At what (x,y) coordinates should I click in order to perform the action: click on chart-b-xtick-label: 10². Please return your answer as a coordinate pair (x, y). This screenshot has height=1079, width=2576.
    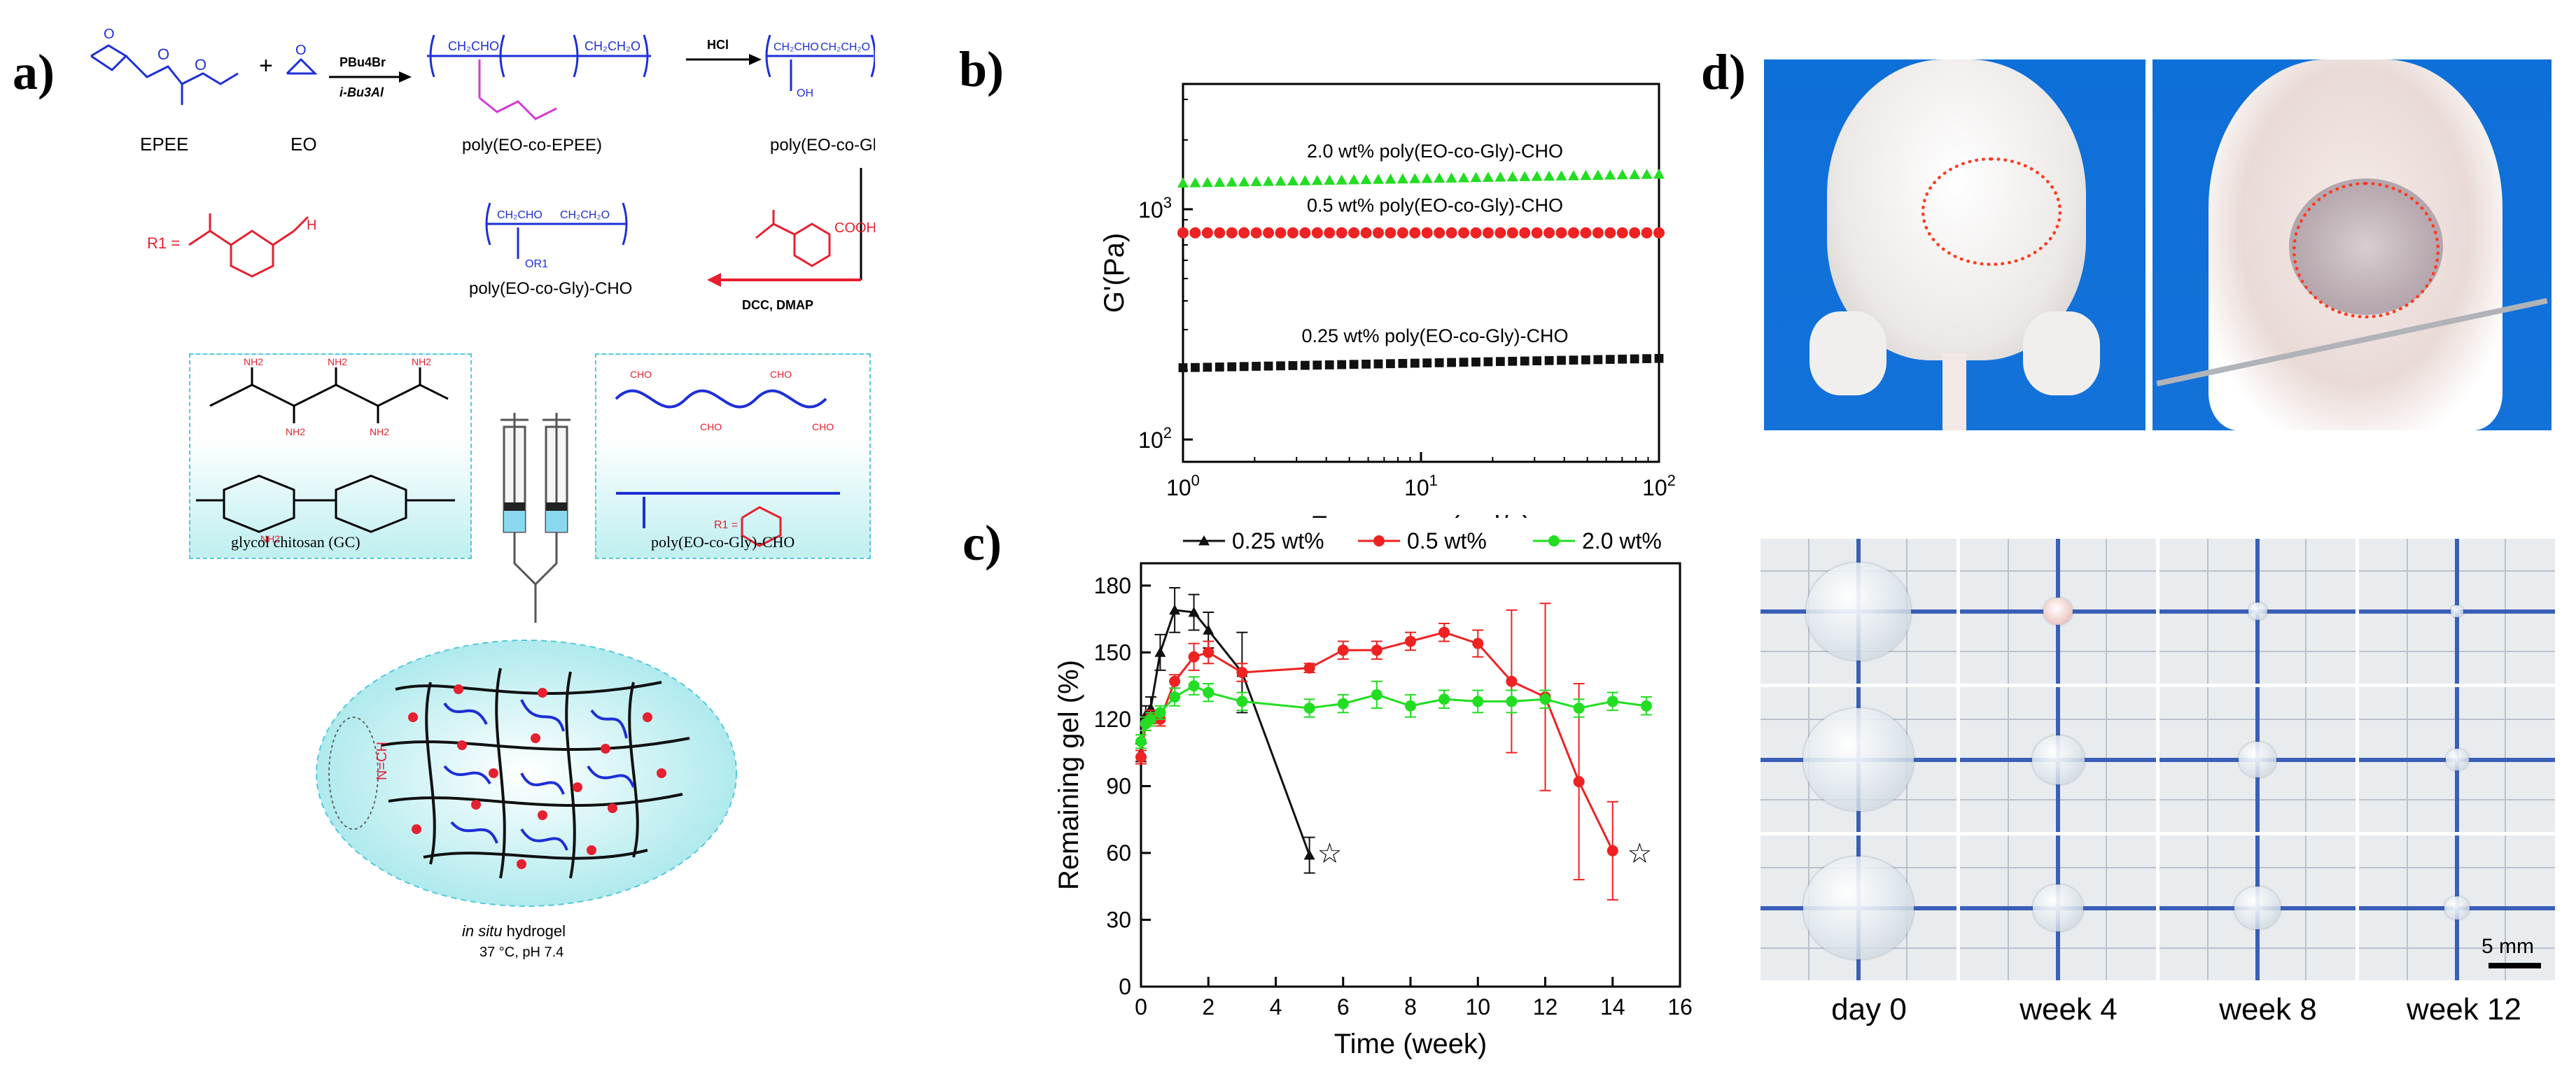
    Looking at the image, I should click on (1659, 486).